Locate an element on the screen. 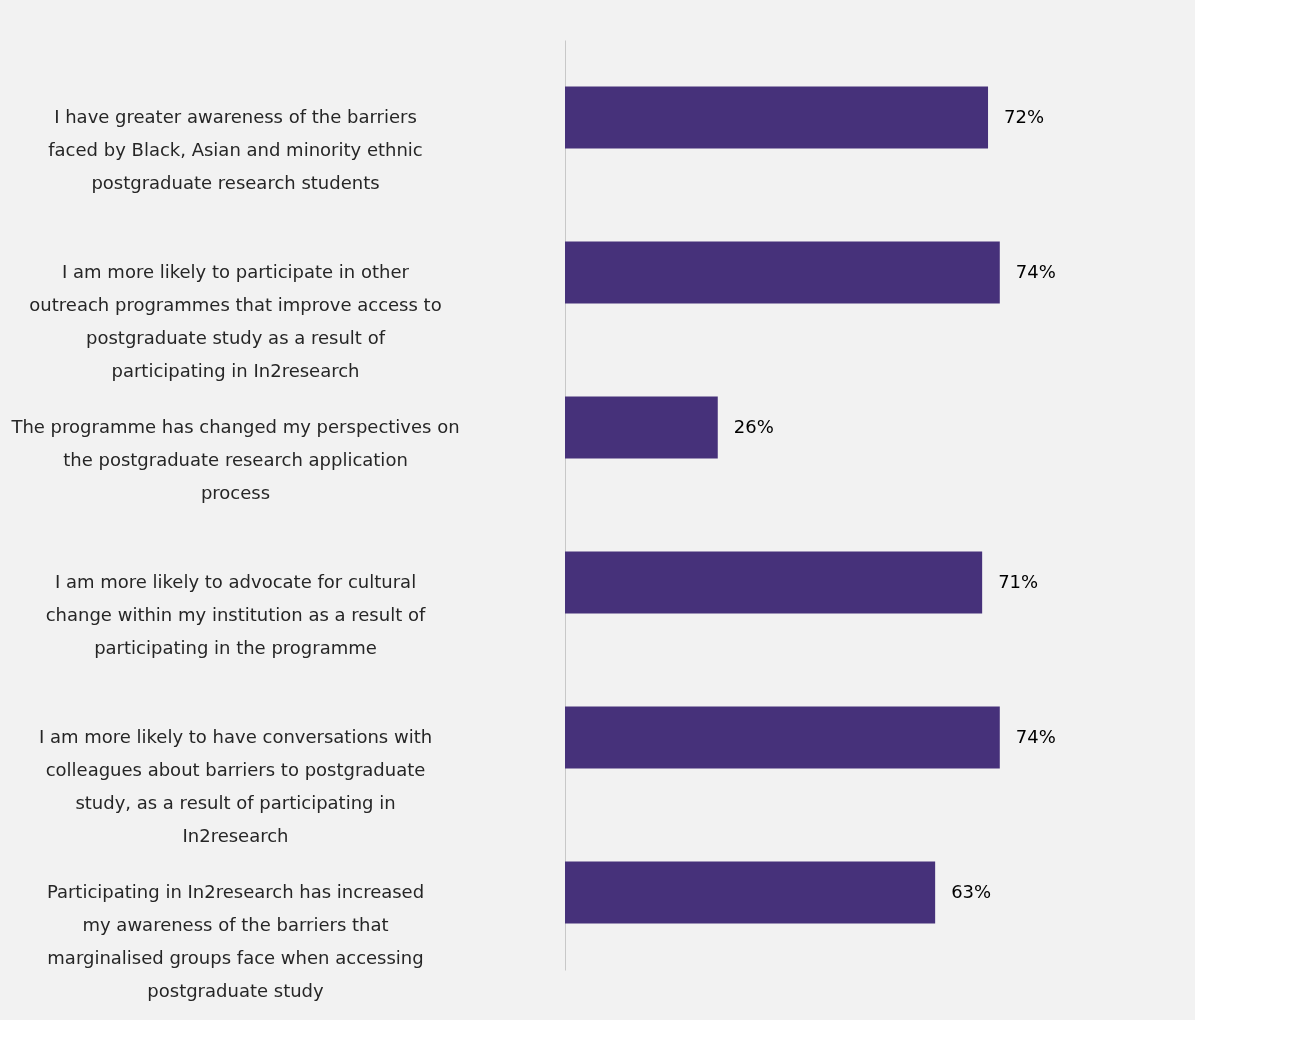  y-tick-label: I am more likely to have conversations with colleagues about barriers to postgraduate study, as a result of participating in In2research is located at coordinates (235, 785).